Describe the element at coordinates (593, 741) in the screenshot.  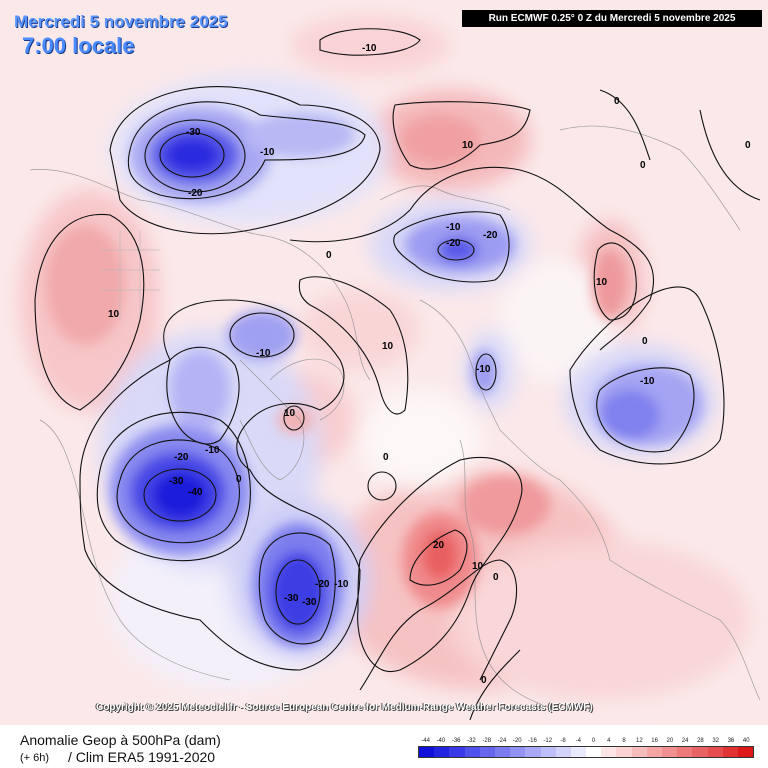
I see `scale-tick-label: 0` at that location.